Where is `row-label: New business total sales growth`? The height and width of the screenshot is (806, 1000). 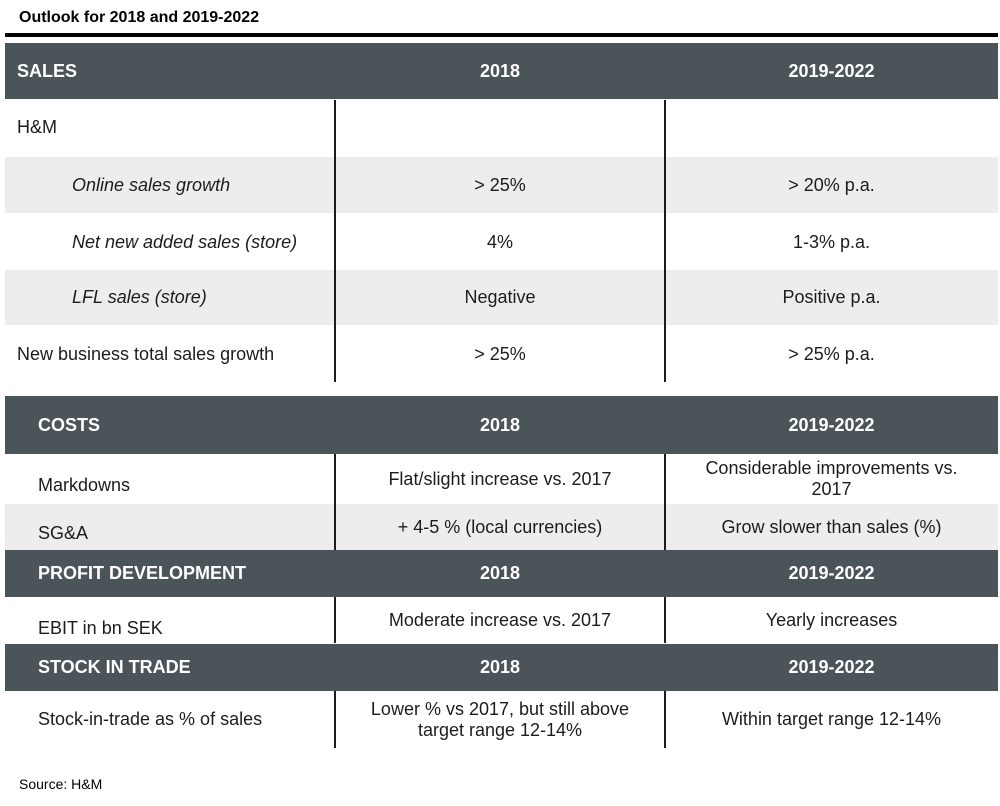
row-label: New business total sales growth is located at coordinates (146, 354).